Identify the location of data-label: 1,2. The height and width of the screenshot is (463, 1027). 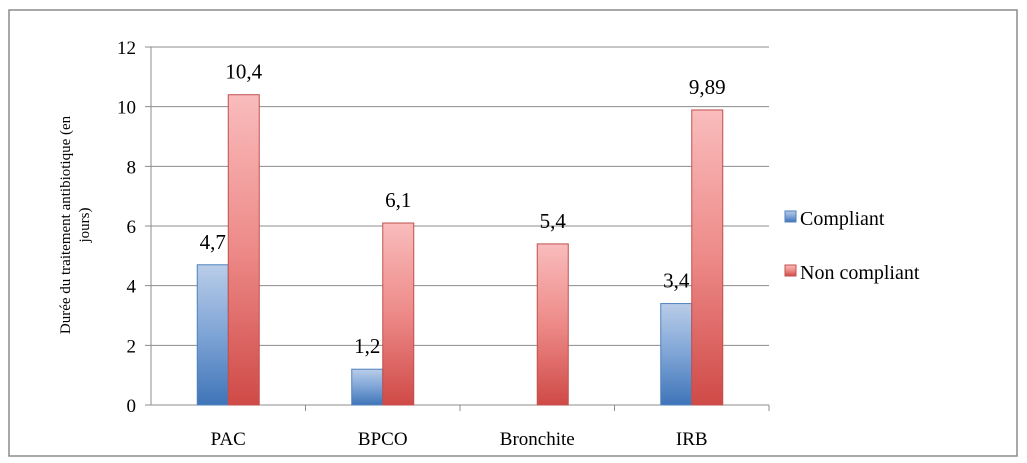
(367, 346).